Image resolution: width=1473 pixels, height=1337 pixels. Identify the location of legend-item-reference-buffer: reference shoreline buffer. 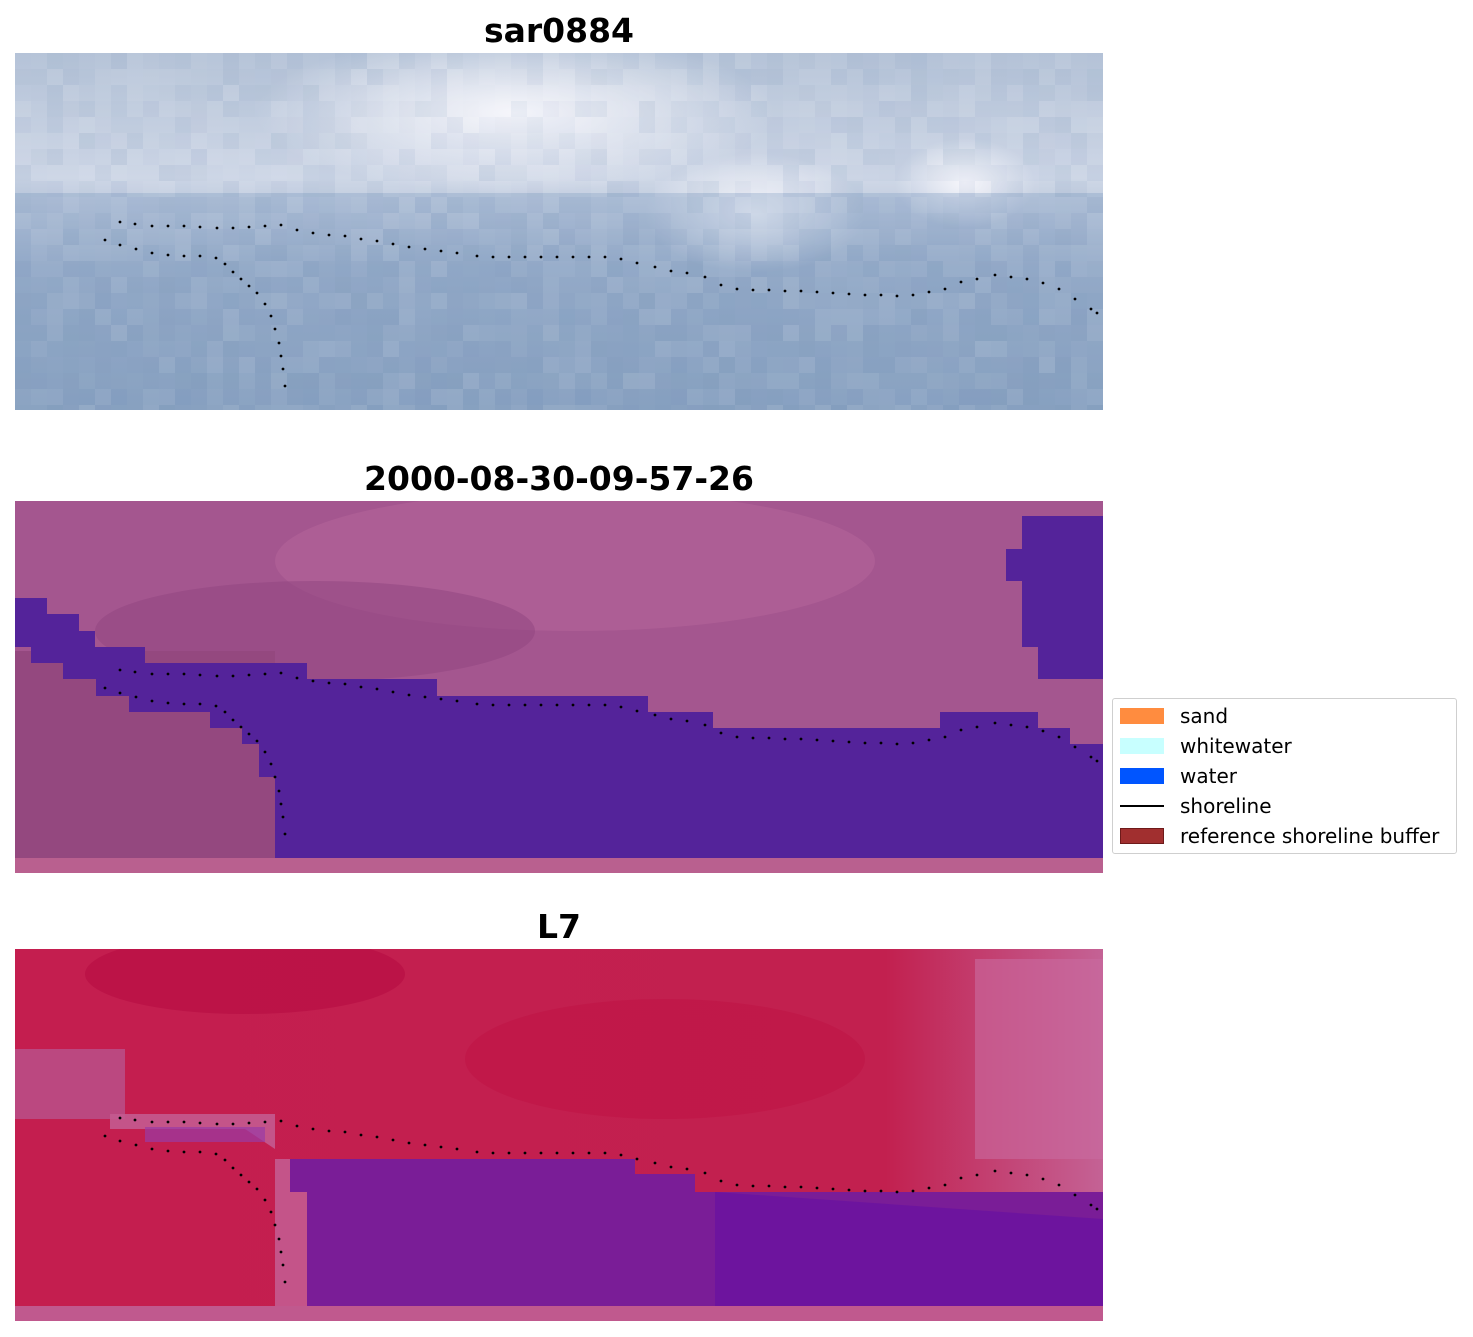
(1279, 836).